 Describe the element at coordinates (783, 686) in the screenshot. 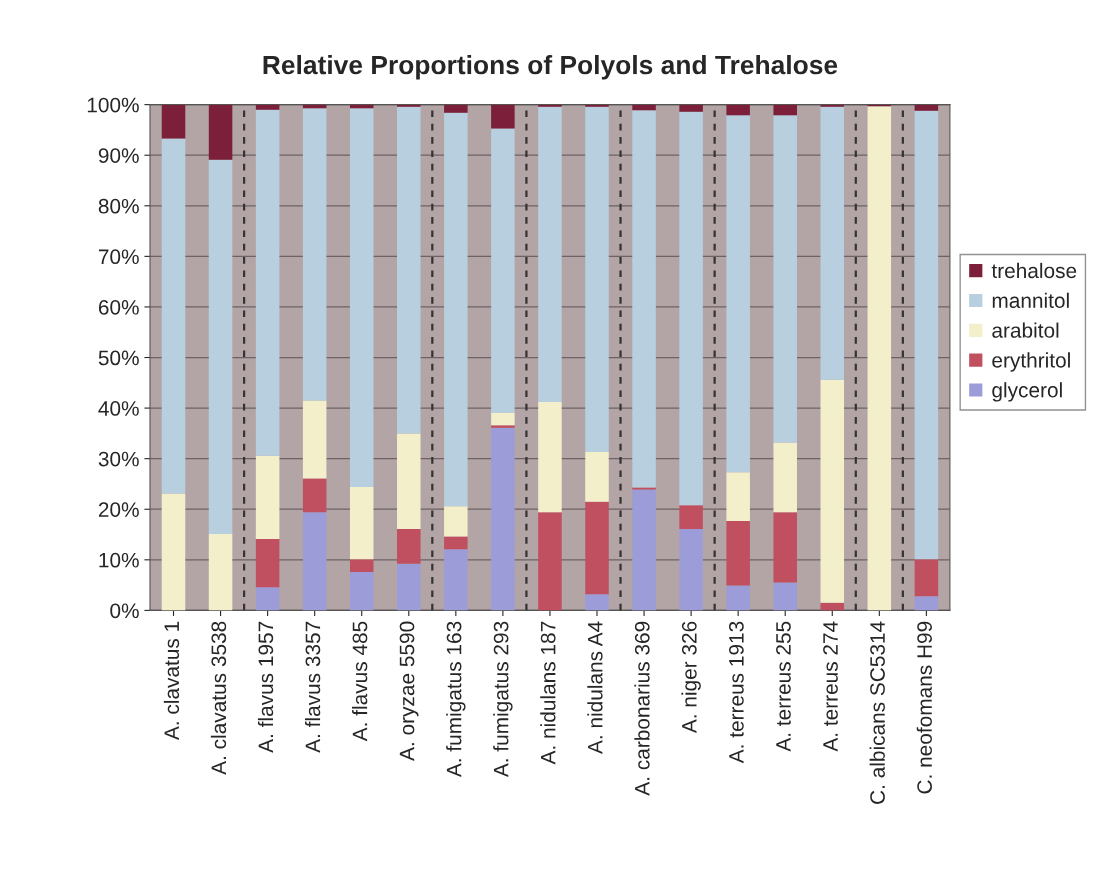

I see `x-tick-label: A. terreus 255` at that location.